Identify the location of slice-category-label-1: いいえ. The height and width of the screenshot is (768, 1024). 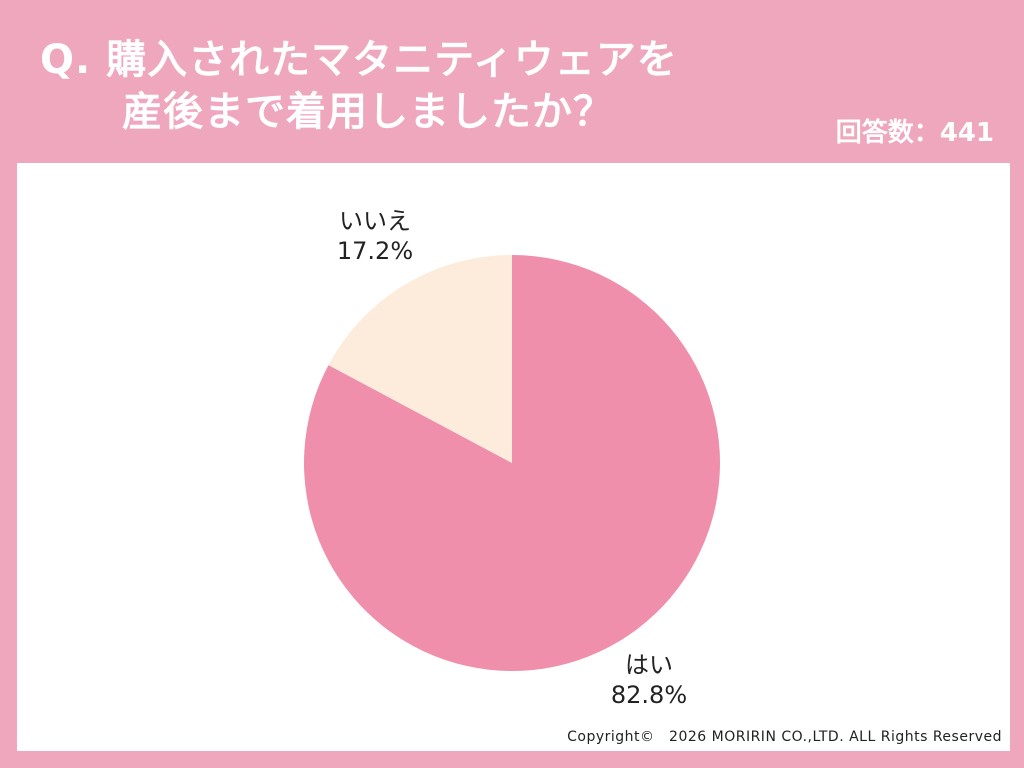
(375, 221).